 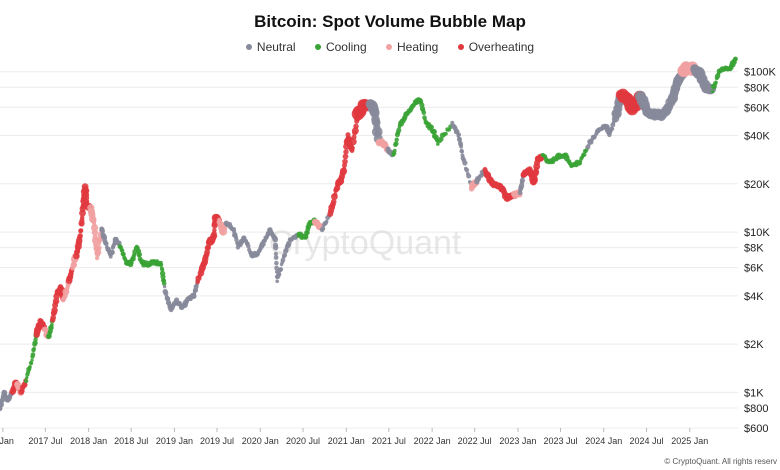 What do you see at coordinates (317, 46) in the screenshot?
I see `legend-marker-cooling` at bounding box center [317, 46].